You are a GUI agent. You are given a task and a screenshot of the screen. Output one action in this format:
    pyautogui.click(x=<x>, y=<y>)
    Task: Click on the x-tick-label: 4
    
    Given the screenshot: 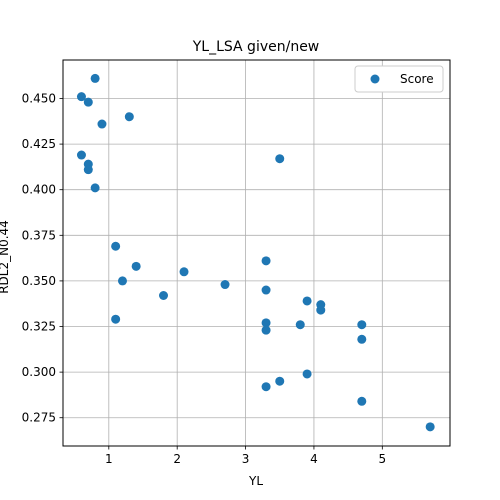 What is the action you would take?
    pyautogui.click(x=314, y=459)
    